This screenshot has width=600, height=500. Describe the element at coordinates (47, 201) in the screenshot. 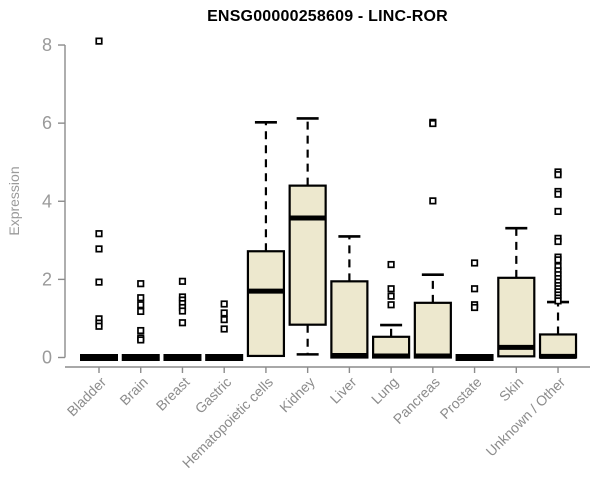

I see `y-tick-label: 4` at that location.